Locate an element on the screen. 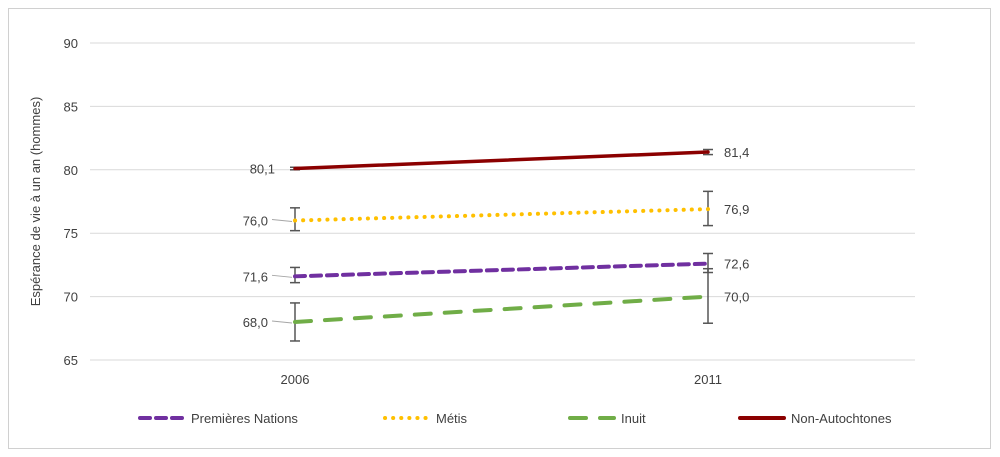  data-label: 71,6 is located at coordinates (255, 276).